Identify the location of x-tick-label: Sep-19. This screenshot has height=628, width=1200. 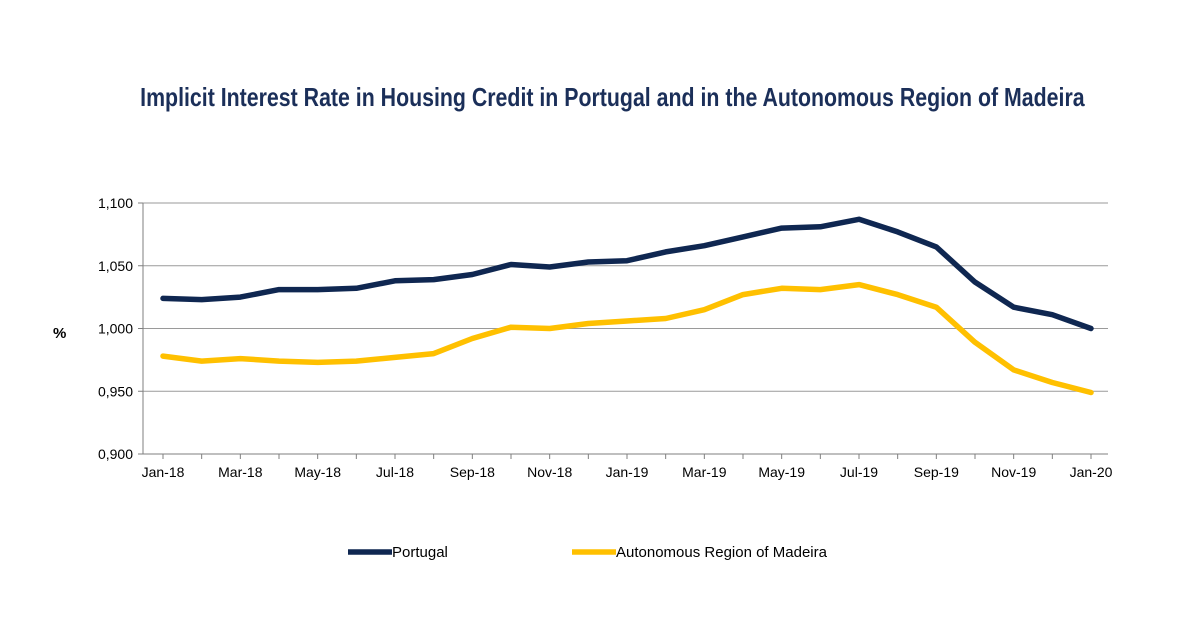
(936, 472).